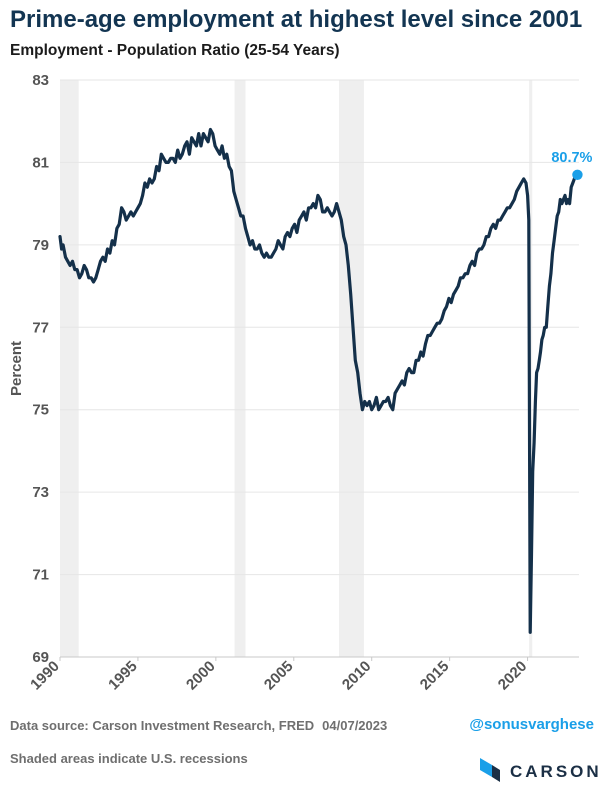  I want to click on x-tick-2020: 2020, so click(513, 676).